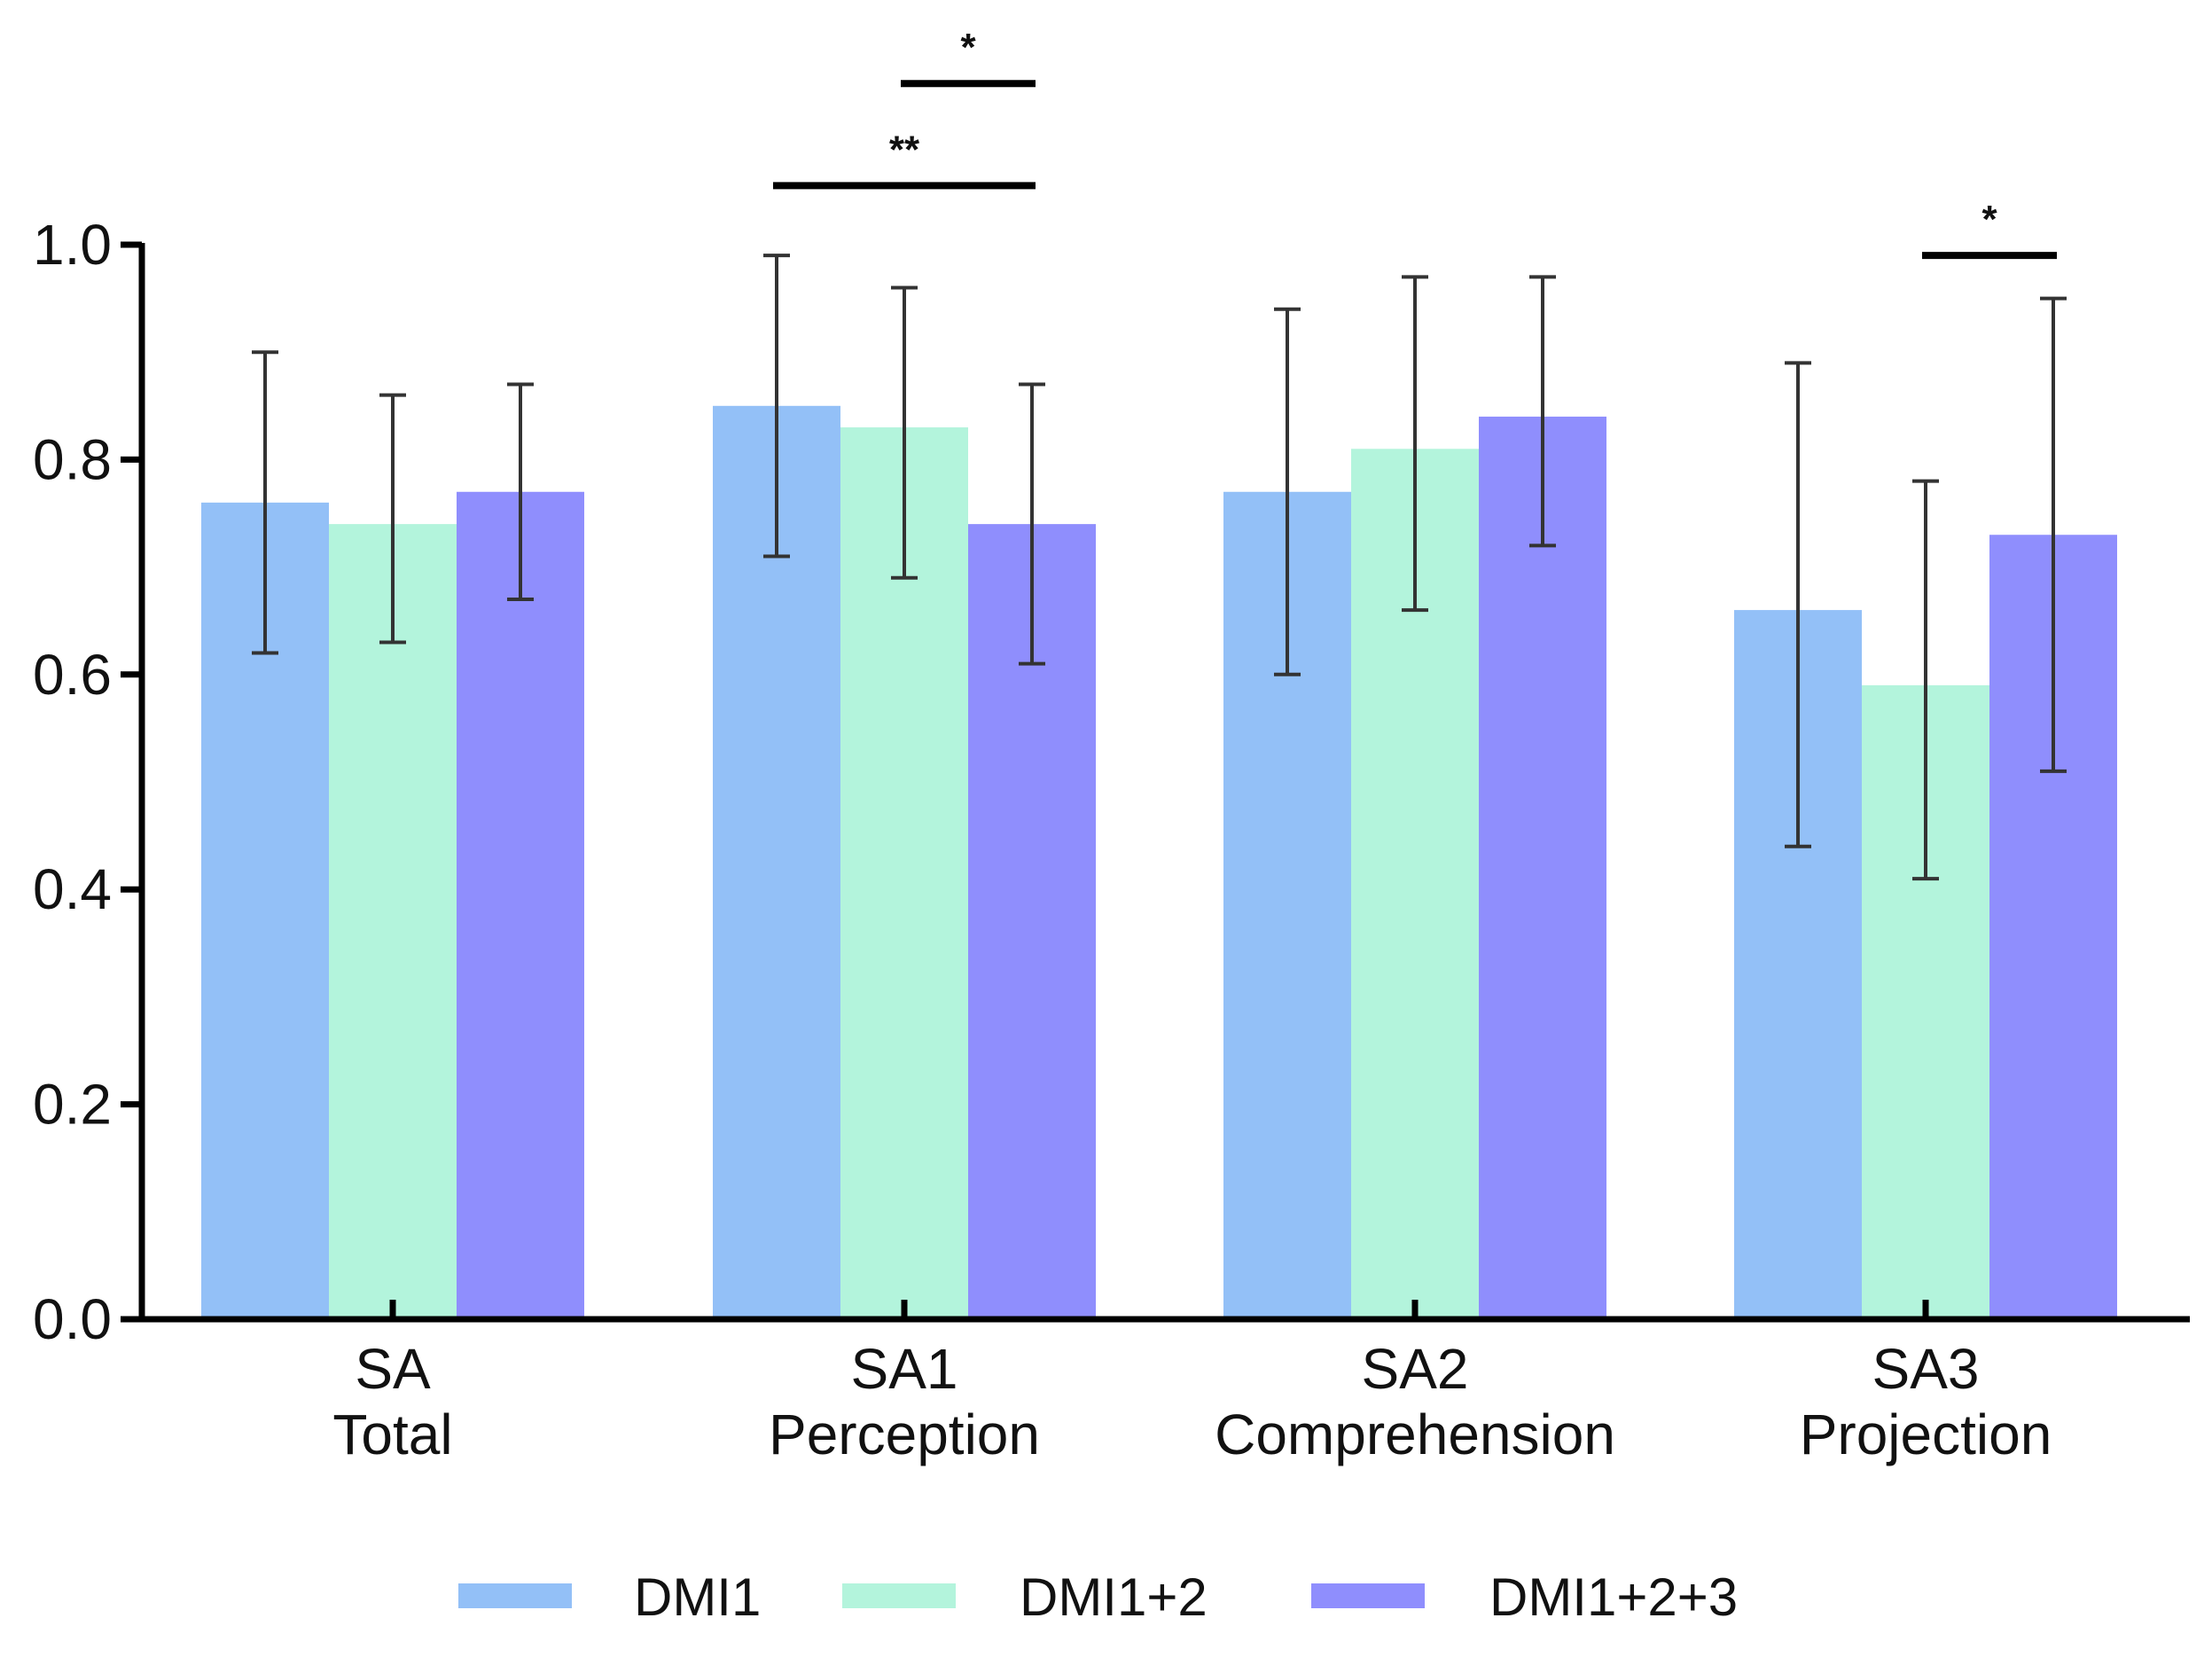  I want to click on x-tick-label-line1: SA2, so click(1415, 1369).